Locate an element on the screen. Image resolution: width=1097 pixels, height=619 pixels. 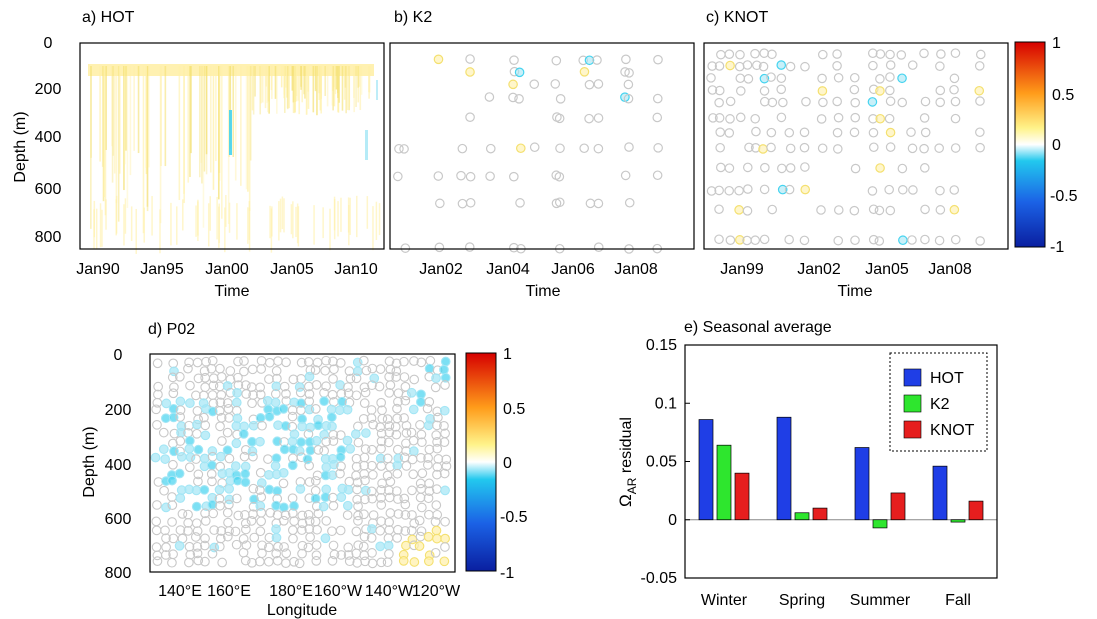
p02-ytick-200: 200 is located at coordinates (118, 410).